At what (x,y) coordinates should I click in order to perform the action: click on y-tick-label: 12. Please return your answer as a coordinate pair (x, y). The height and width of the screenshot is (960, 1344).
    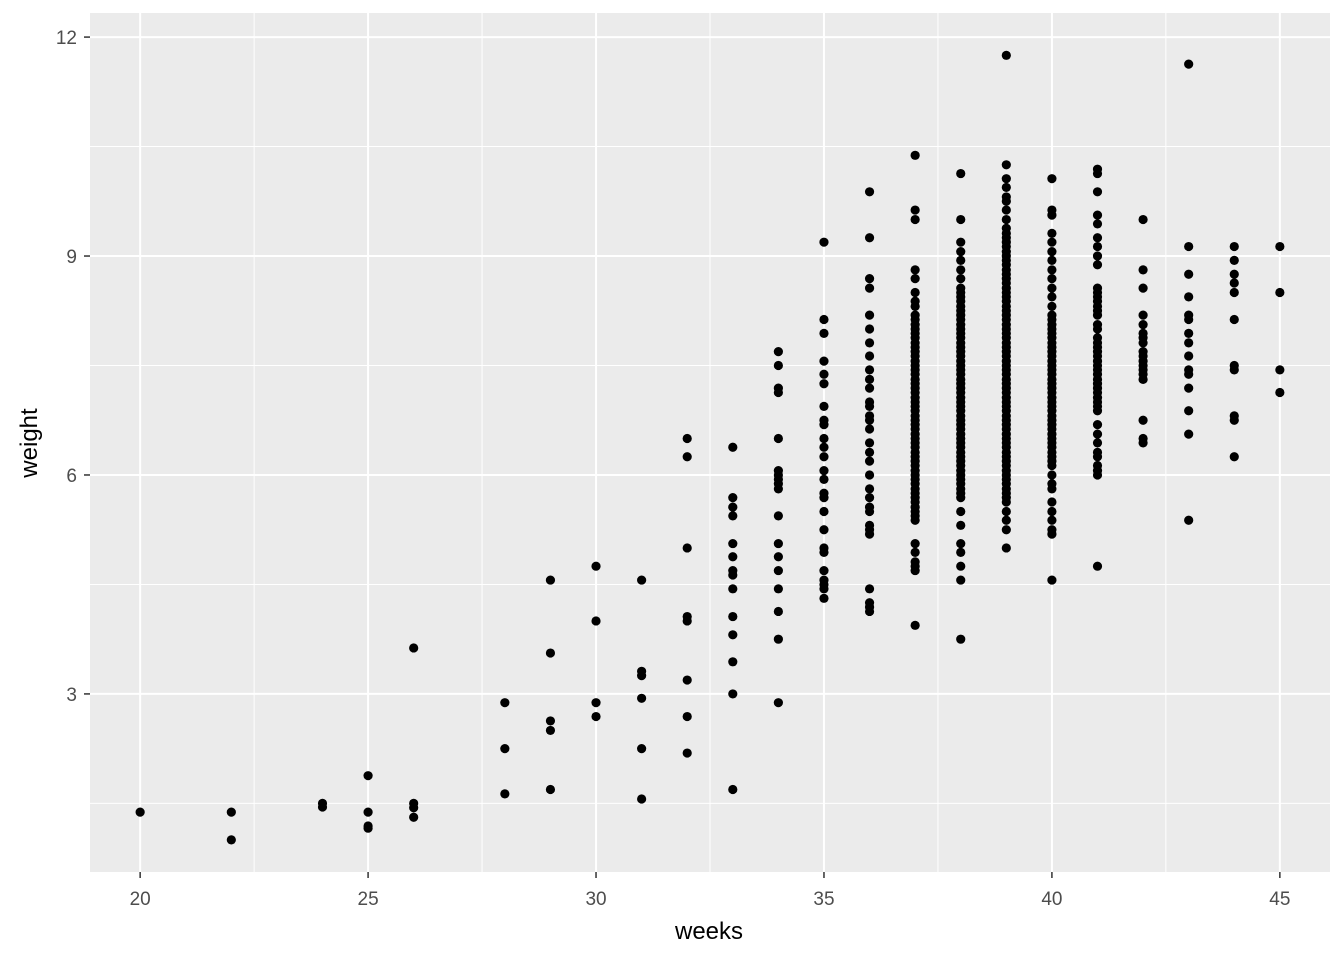
    Looking at the image, I should click on (66, 38).